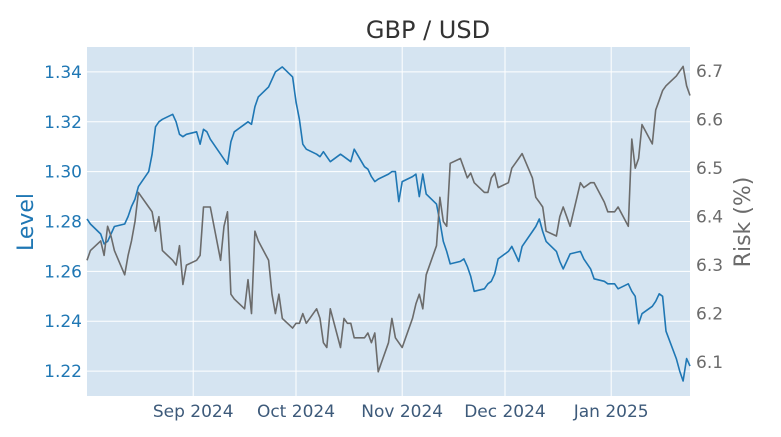 This screenshot has width=781, height=437. I want to click on y-tick-label: 1.26, so click(63, 272).